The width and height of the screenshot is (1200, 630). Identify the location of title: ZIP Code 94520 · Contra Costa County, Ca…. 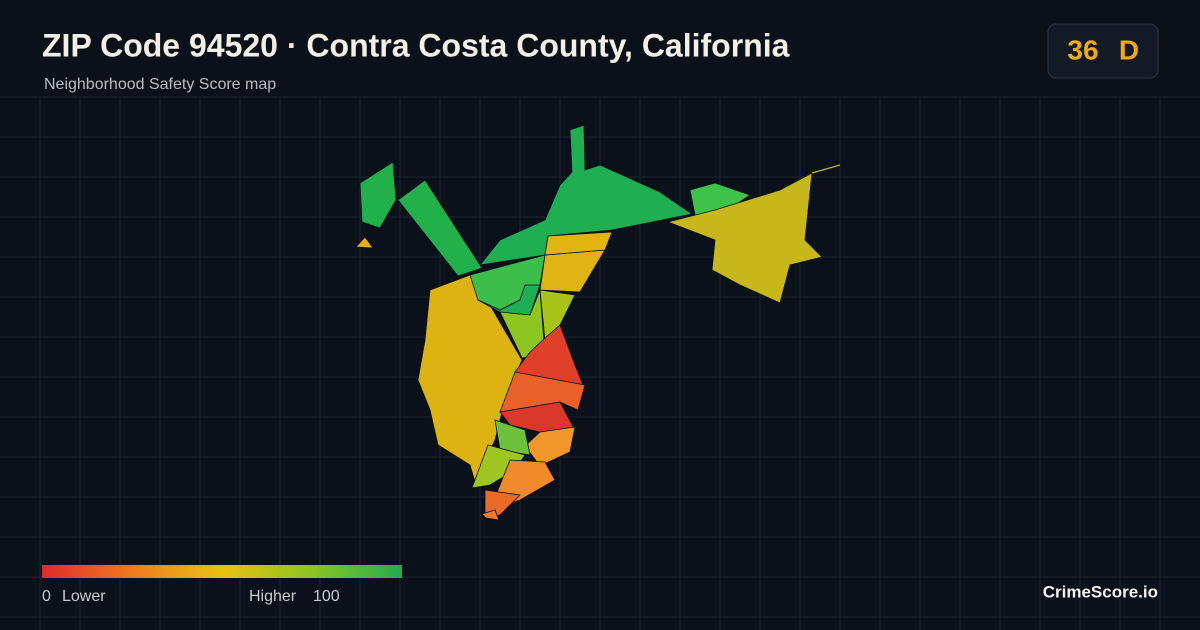
(416, 45).